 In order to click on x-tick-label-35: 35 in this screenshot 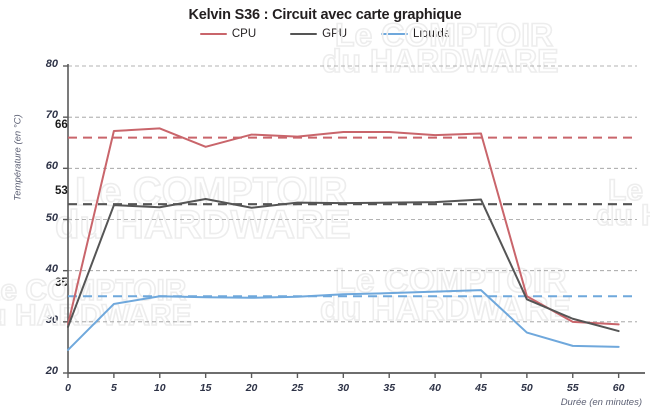, I will do `click(389, 388)`.